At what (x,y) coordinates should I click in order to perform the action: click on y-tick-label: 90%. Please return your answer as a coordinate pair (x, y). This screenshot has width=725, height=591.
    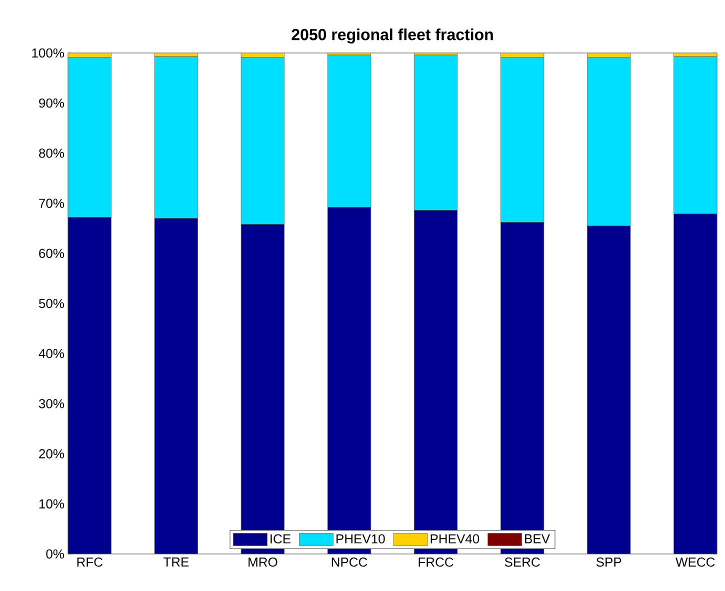
    Looking at the image, I should click on (51, 103).